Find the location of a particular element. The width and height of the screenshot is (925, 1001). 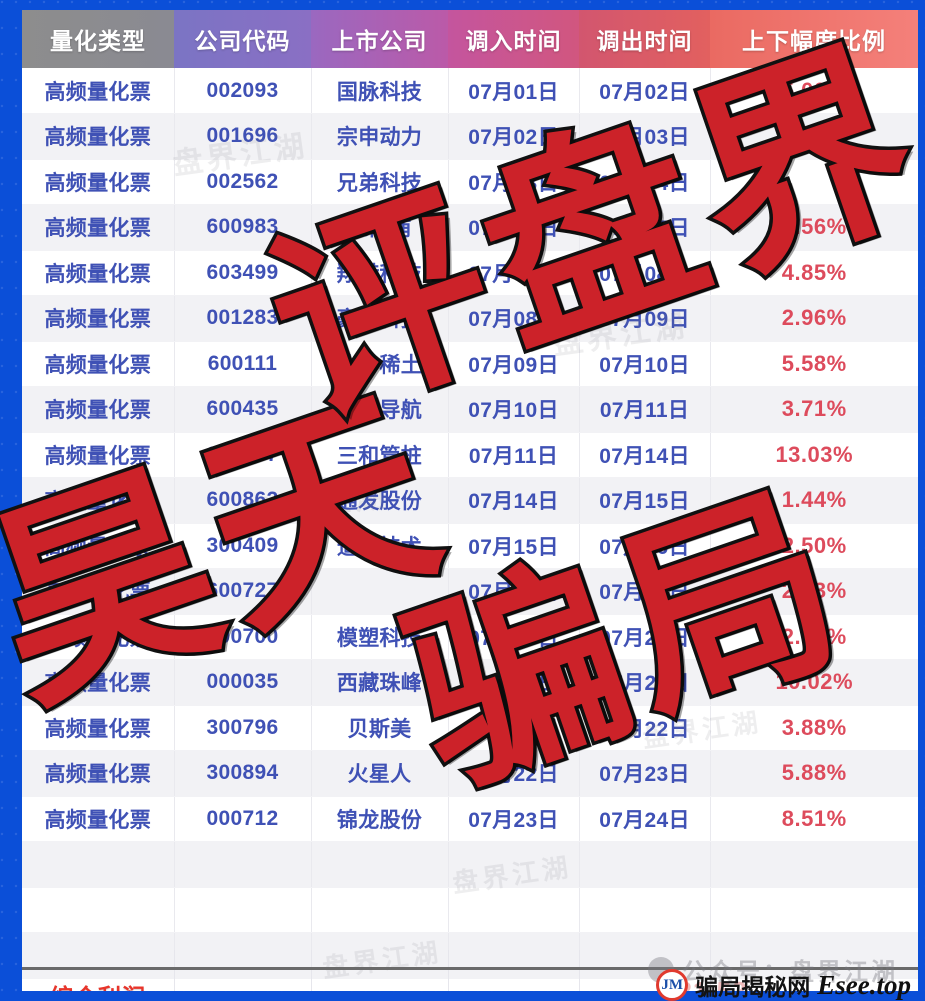

cell-company: 贝斯美 is located at coordinates (380, 728).